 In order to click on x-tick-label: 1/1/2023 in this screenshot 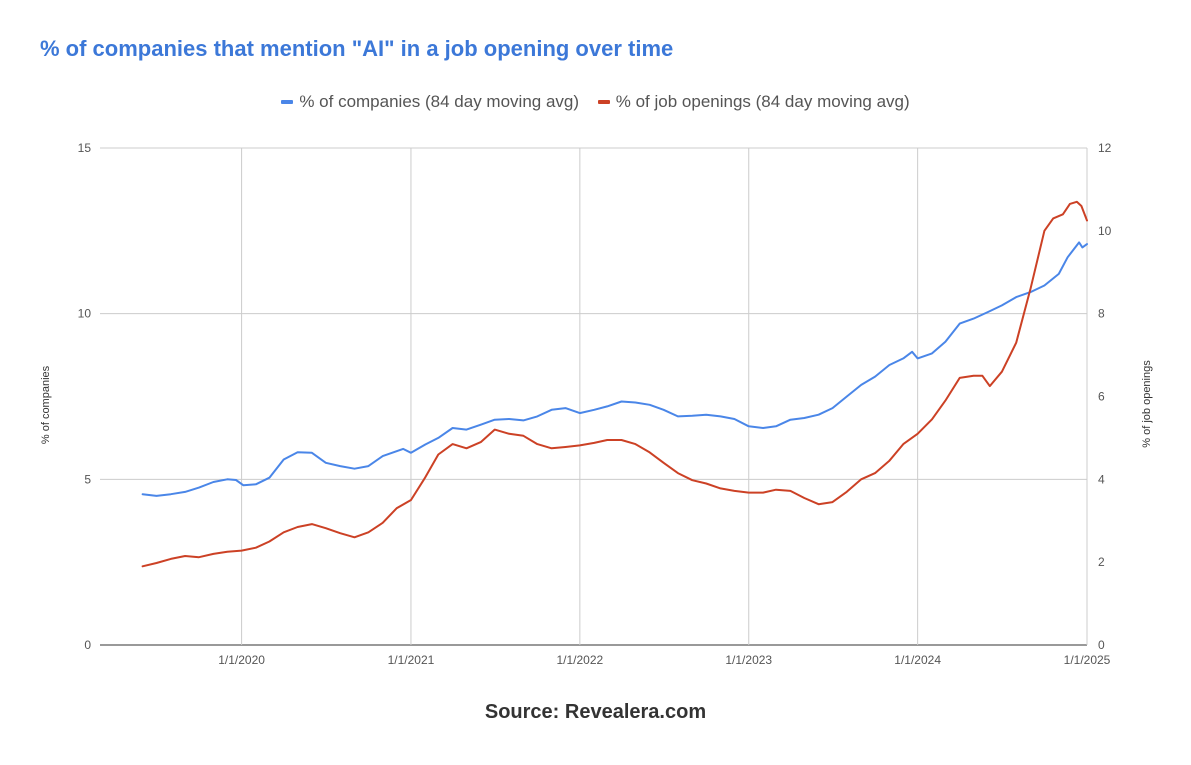, I will do `click(748, 660)`.